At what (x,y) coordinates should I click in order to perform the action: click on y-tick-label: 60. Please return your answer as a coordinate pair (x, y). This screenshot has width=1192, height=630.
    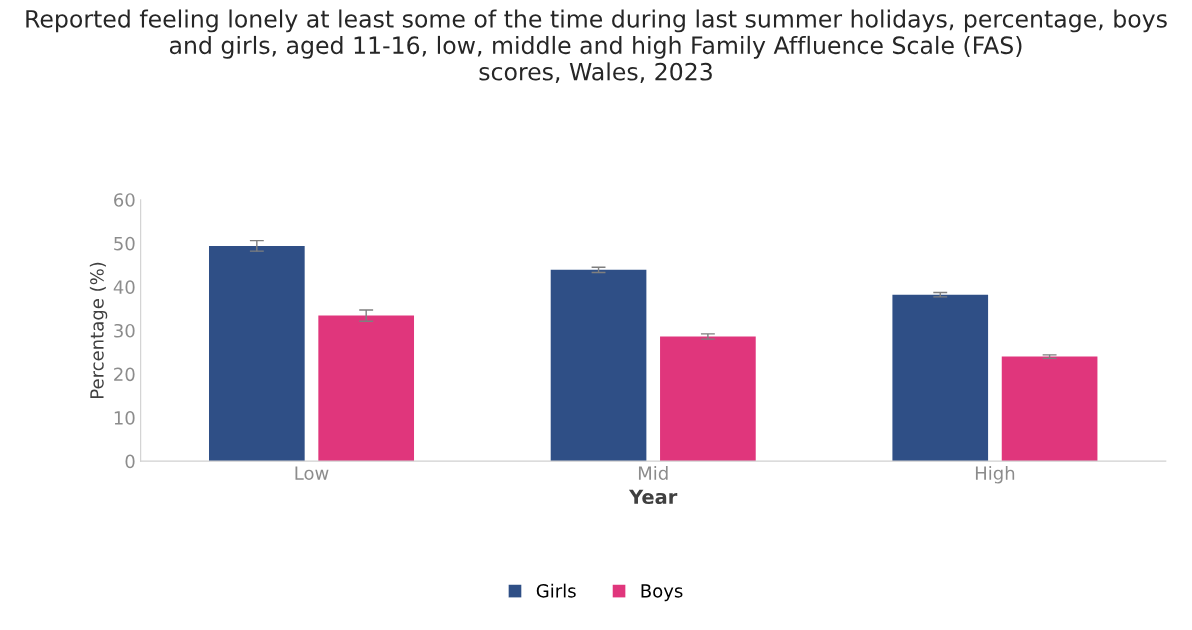
    Looking at the image, I should click on (124, 200).